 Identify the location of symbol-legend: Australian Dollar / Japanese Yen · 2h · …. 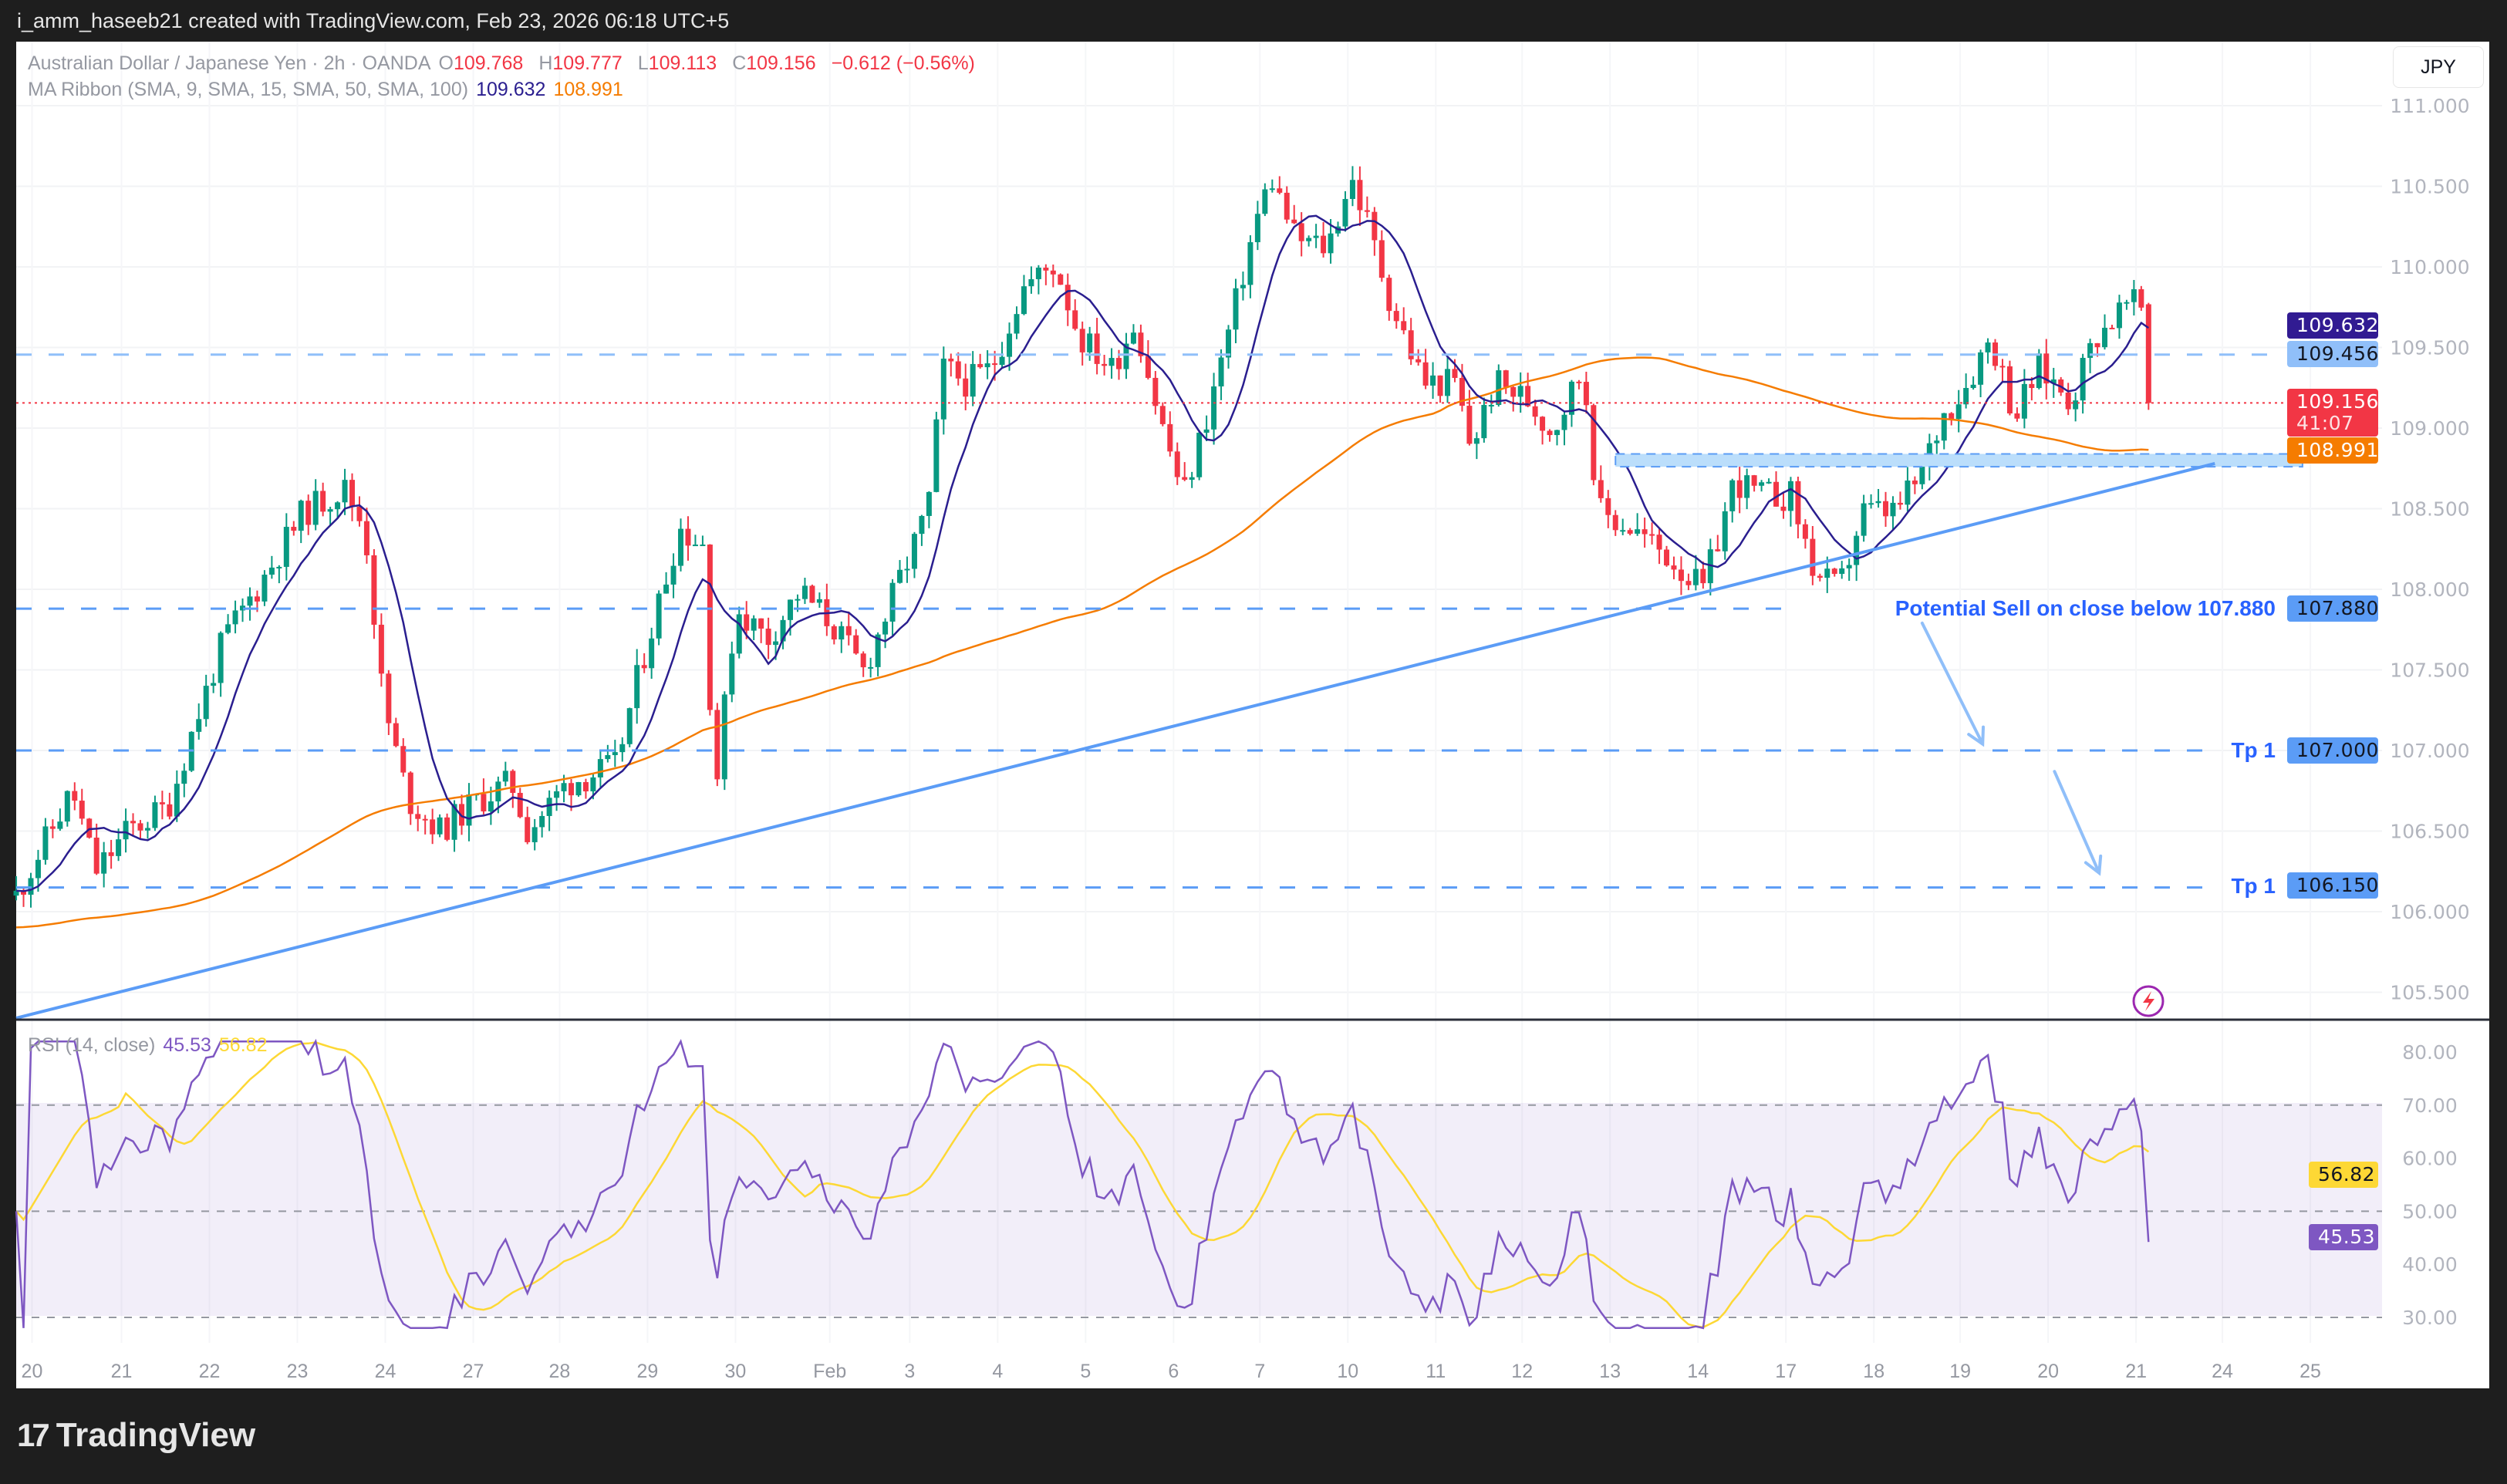
(501, 63).